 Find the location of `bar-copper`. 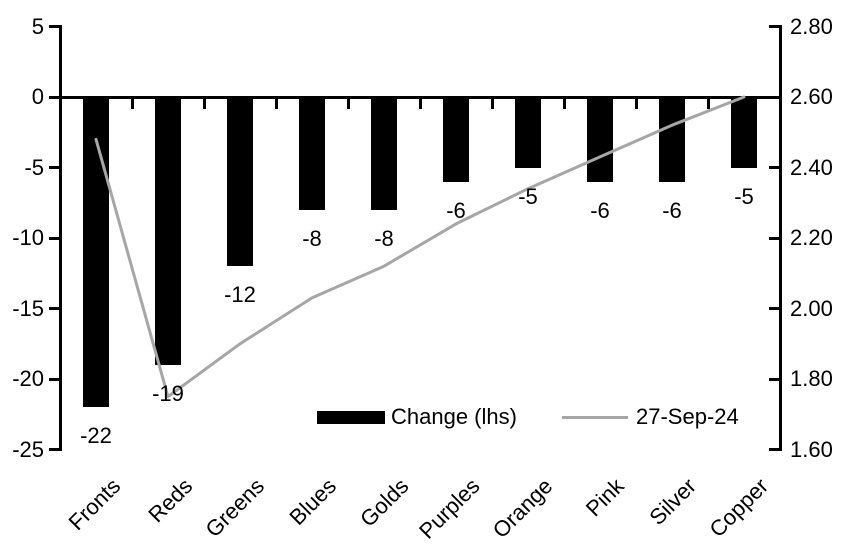

bar-copper is located at coordinates (744, 133).